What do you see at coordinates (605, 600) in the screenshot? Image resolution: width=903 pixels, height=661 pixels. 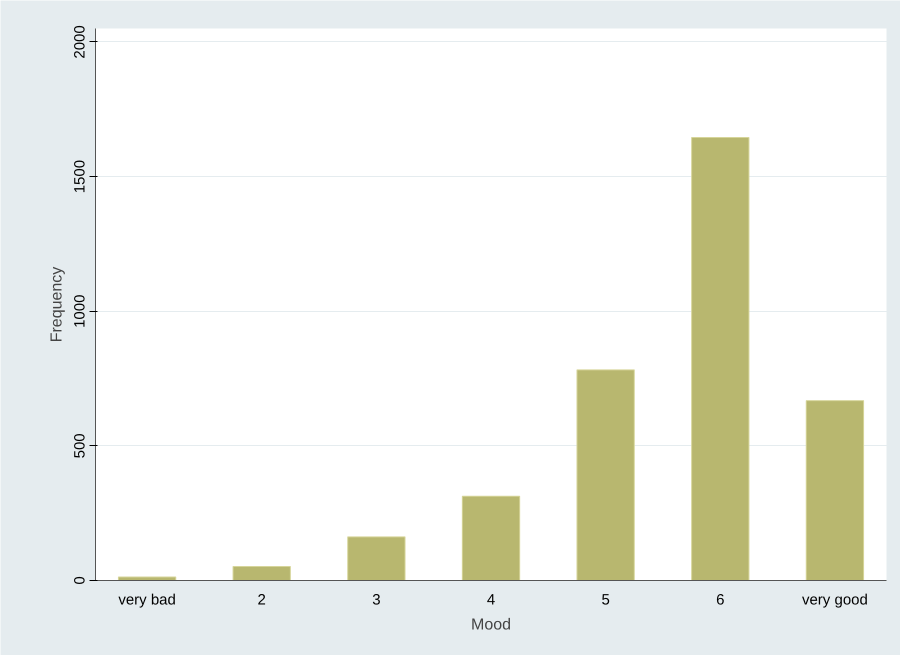 I see `x-tick-label: 5` at bounding box center [605, 600].